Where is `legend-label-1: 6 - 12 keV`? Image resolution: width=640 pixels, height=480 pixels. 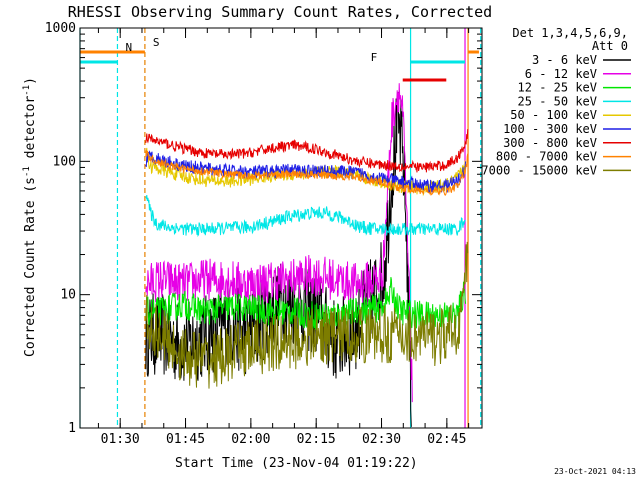 legend-label-1: 6 - 12 keV is located at coordinates (561, 74).